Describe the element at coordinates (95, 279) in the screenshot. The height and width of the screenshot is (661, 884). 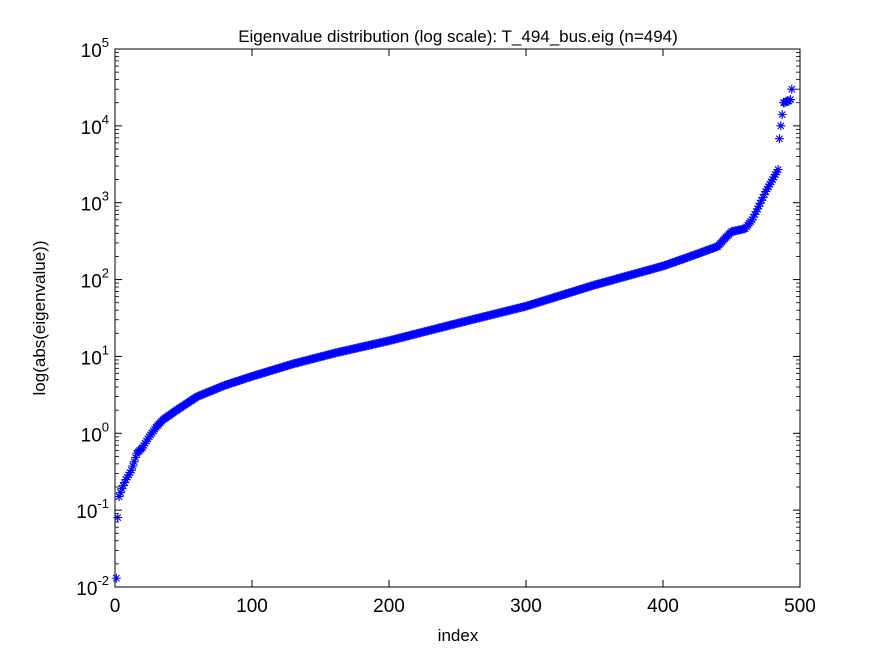
I see `y-tick-label: 10²` at that location.